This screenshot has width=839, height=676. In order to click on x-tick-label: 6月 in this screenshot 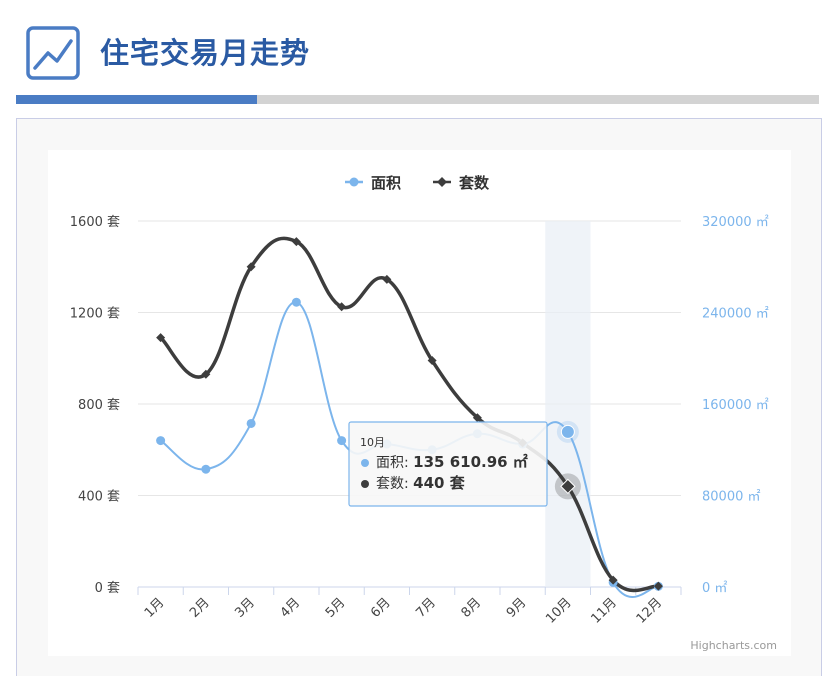, I will do `click(381, 608)`.